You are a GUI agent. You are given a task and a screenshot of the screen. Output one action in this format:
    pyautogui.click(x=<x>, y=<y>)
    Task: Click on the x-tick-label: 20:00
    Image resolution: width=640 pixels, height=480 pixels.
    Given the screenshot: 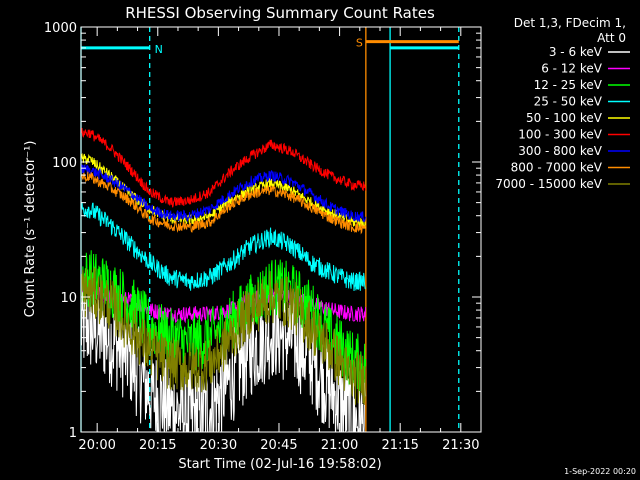 What is the action you would take?
    pyautogui.click(x=96, y=445)
    